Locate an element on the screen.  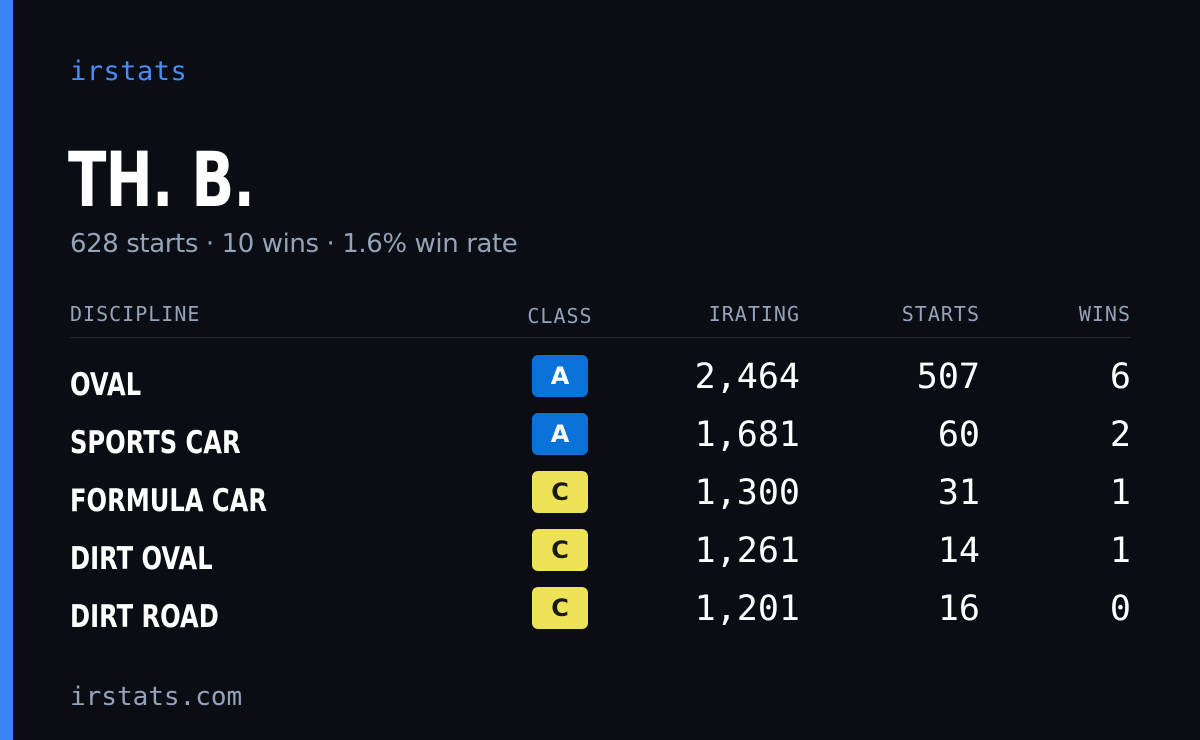
table-row: OVAL A 2,464 507 6 is located at coordinates (600, 384).